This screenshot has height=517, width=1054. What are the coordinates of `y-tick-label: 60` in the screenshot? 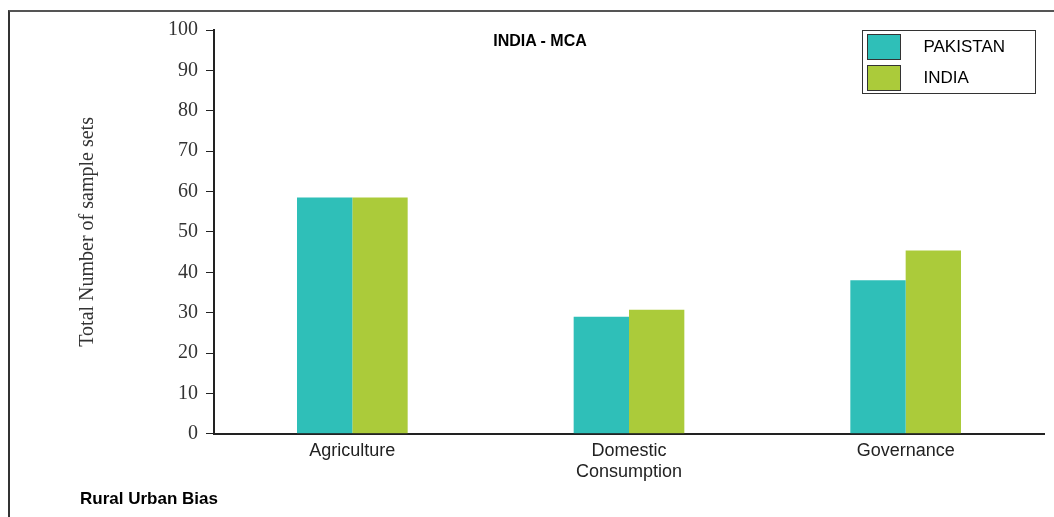 It's located at (188, 189).